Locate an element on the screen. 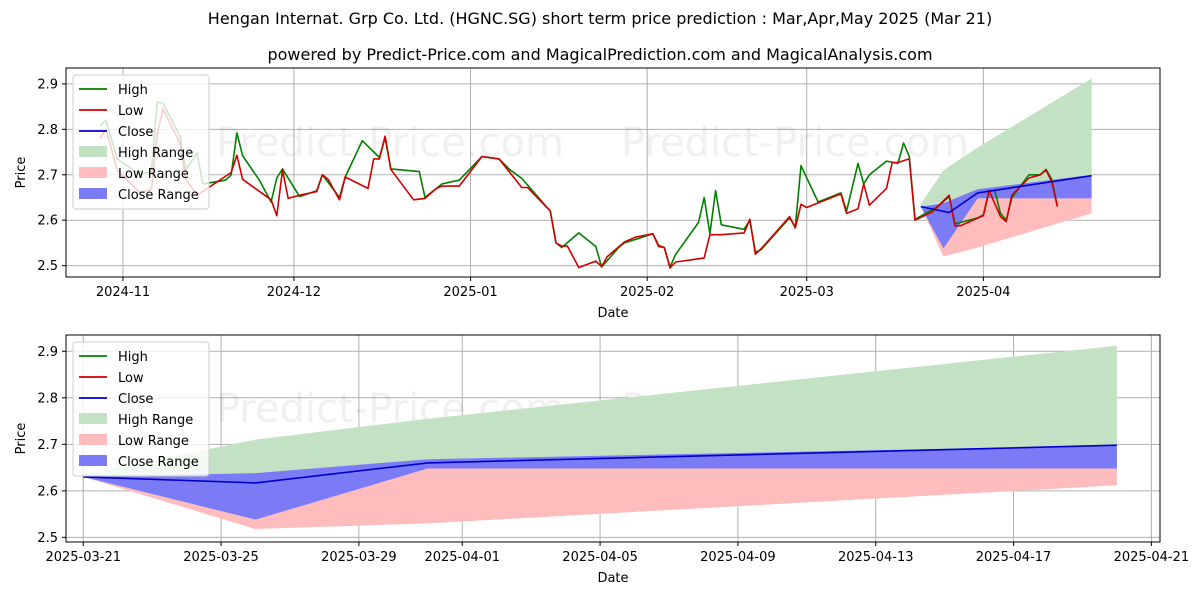  x-tick-label: 2025-04-21 is located at coordinates (1152, 557).